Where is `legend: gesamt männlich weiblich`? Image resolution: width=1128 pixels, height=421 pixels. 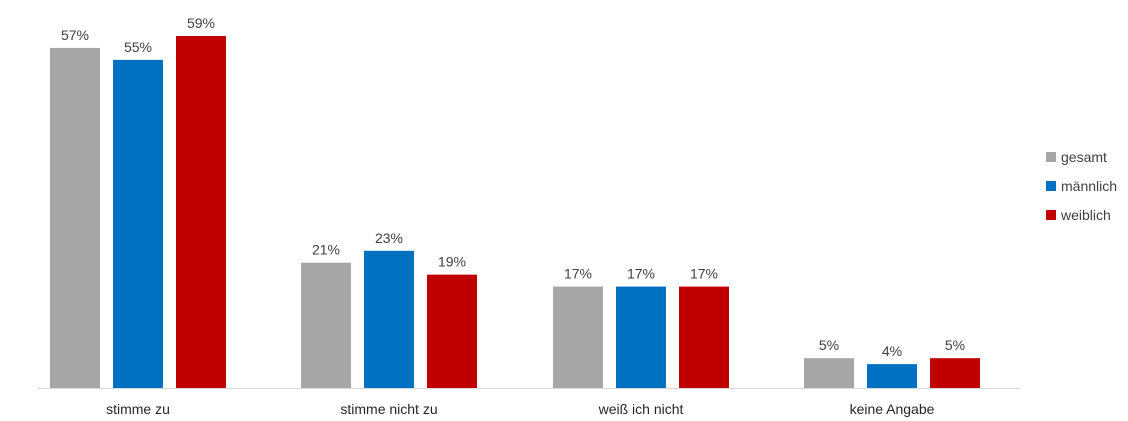 legend: gesamt männlich weiblich is located at coordinates (1081, 186).